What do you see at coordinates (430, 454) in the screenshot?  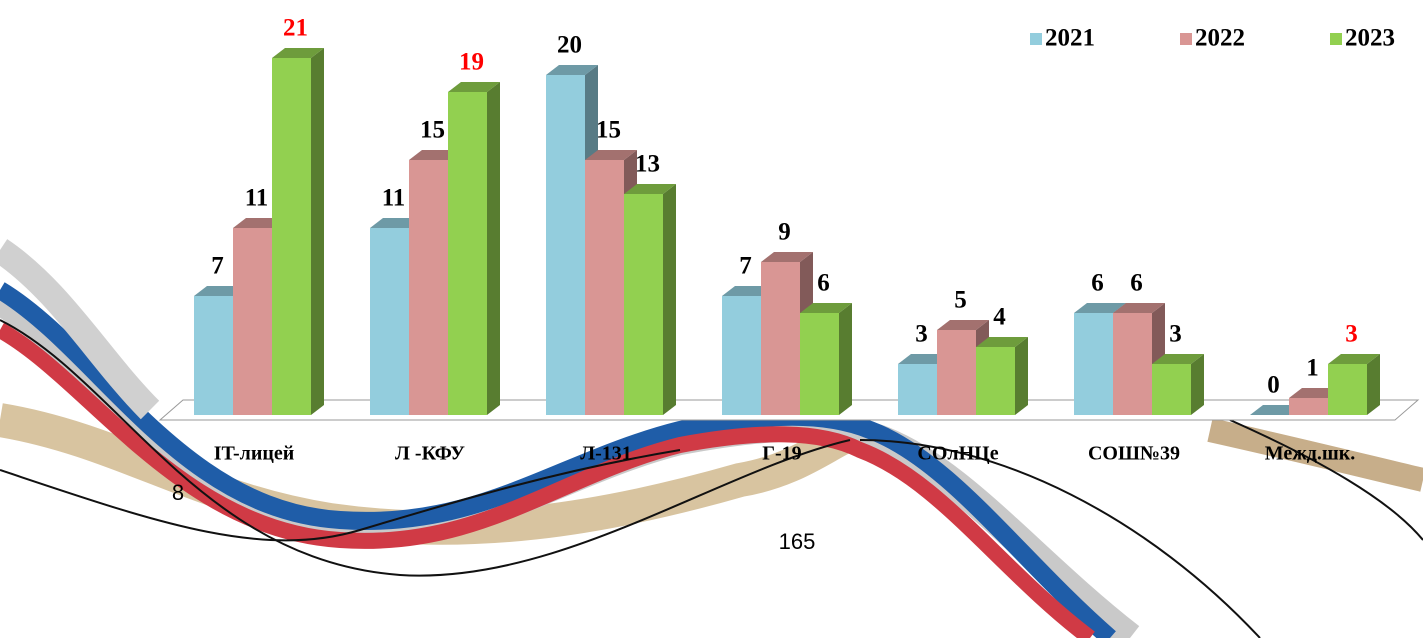 I see `x-tick-label: Л -КФУ` at bounding box center [430, 454].